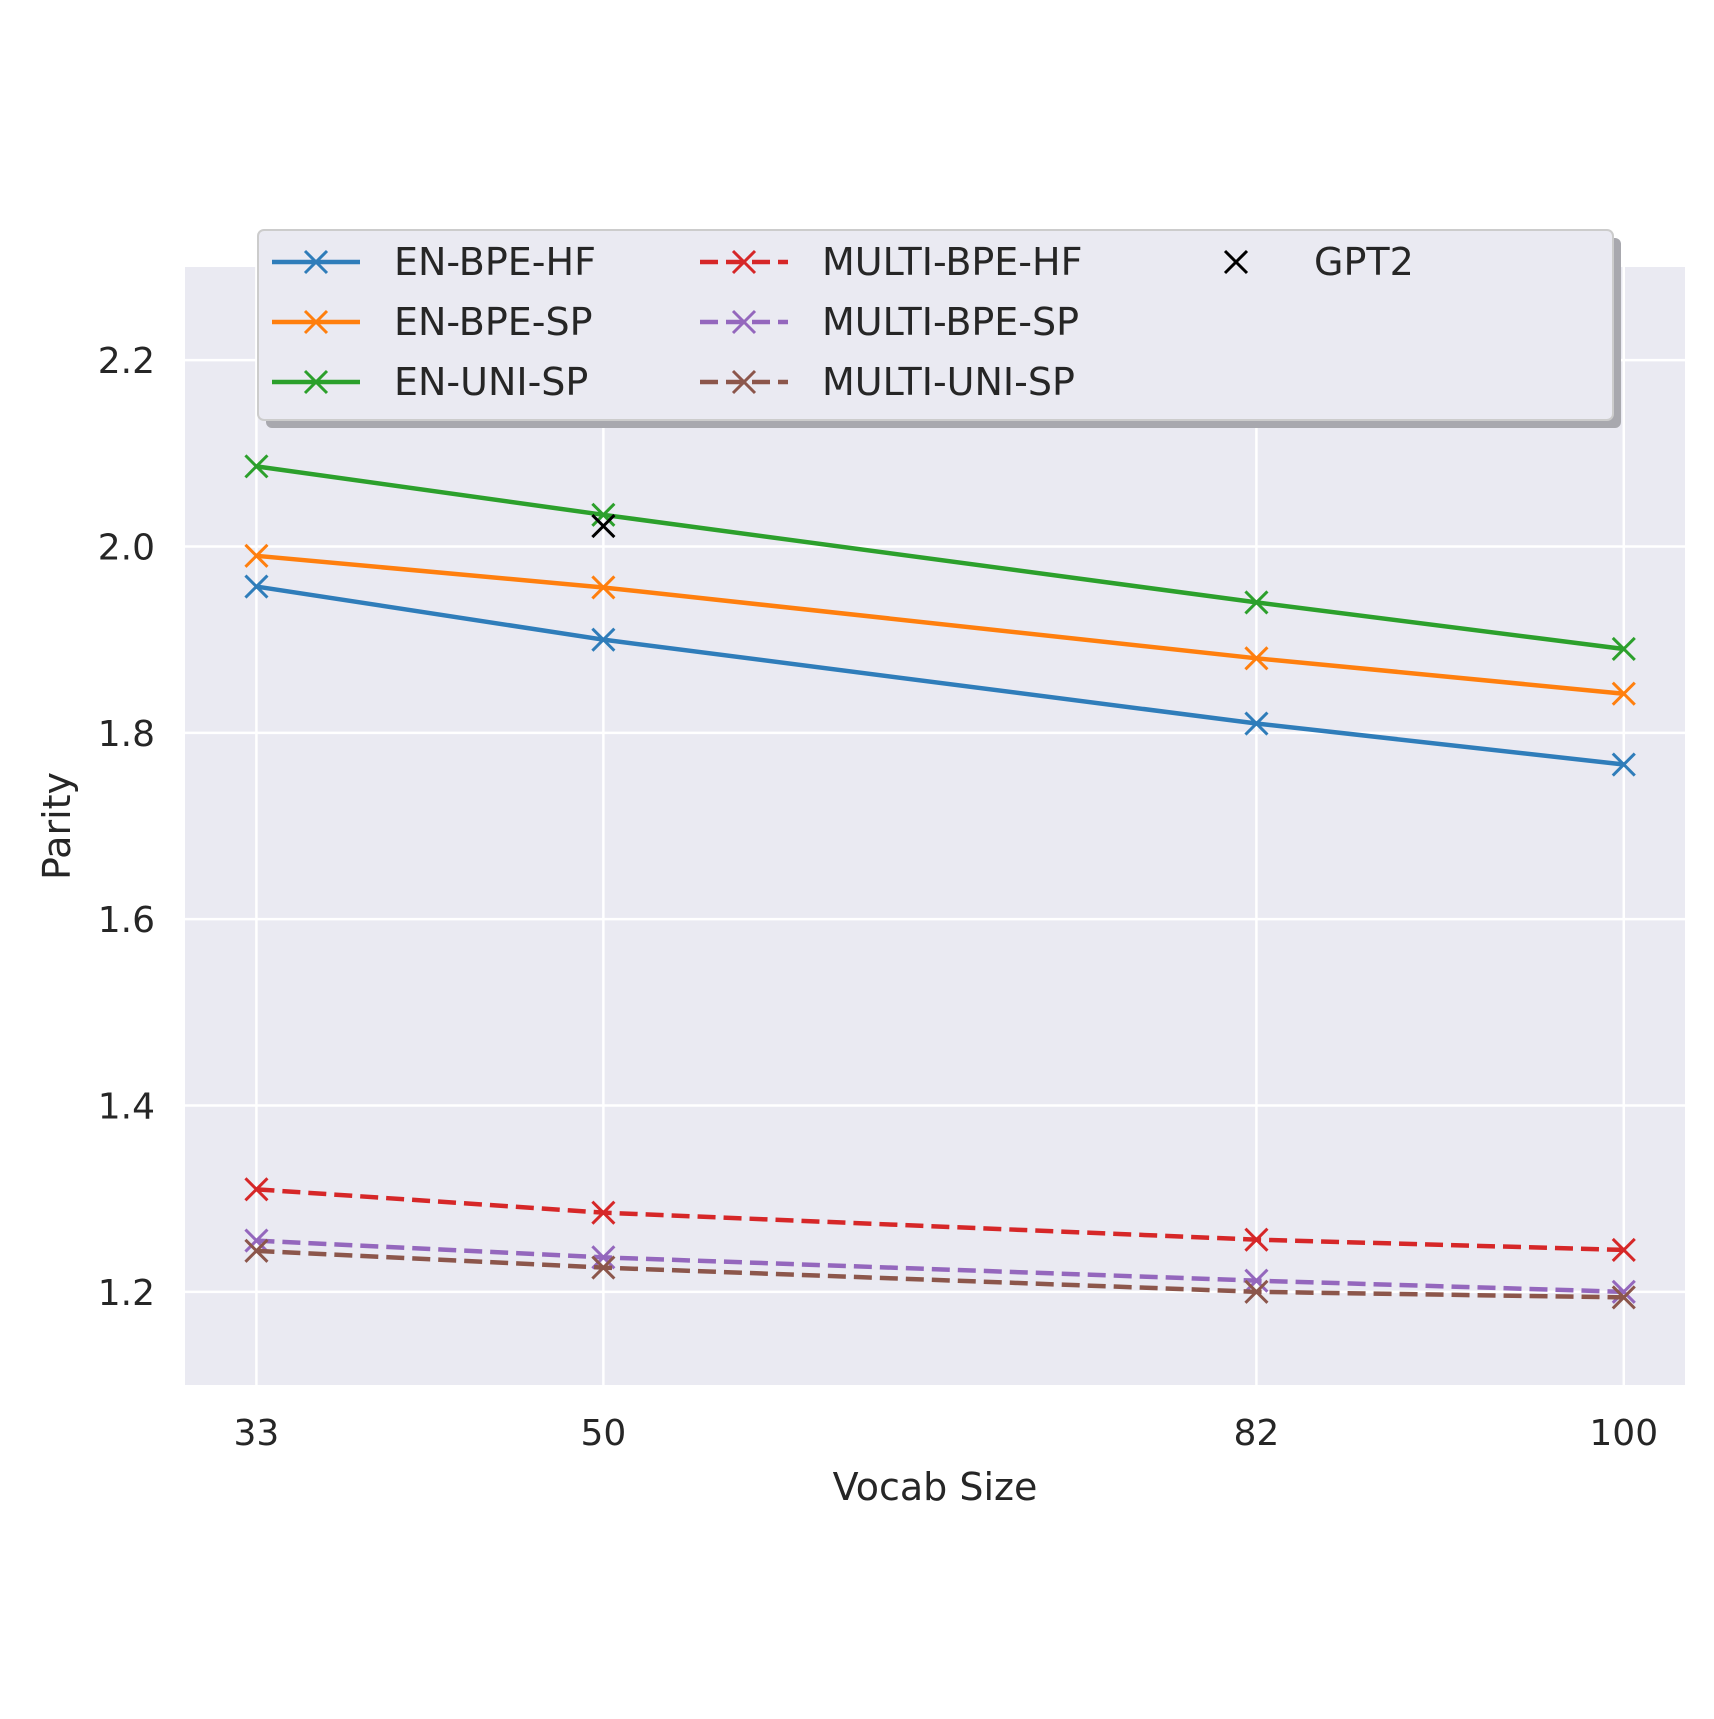 This screenshot has height=1719, width=1714. Describe the element at coordinates (491, 382) in the screenshot. I see `legend-label: EN-UNI-SP` at that location.